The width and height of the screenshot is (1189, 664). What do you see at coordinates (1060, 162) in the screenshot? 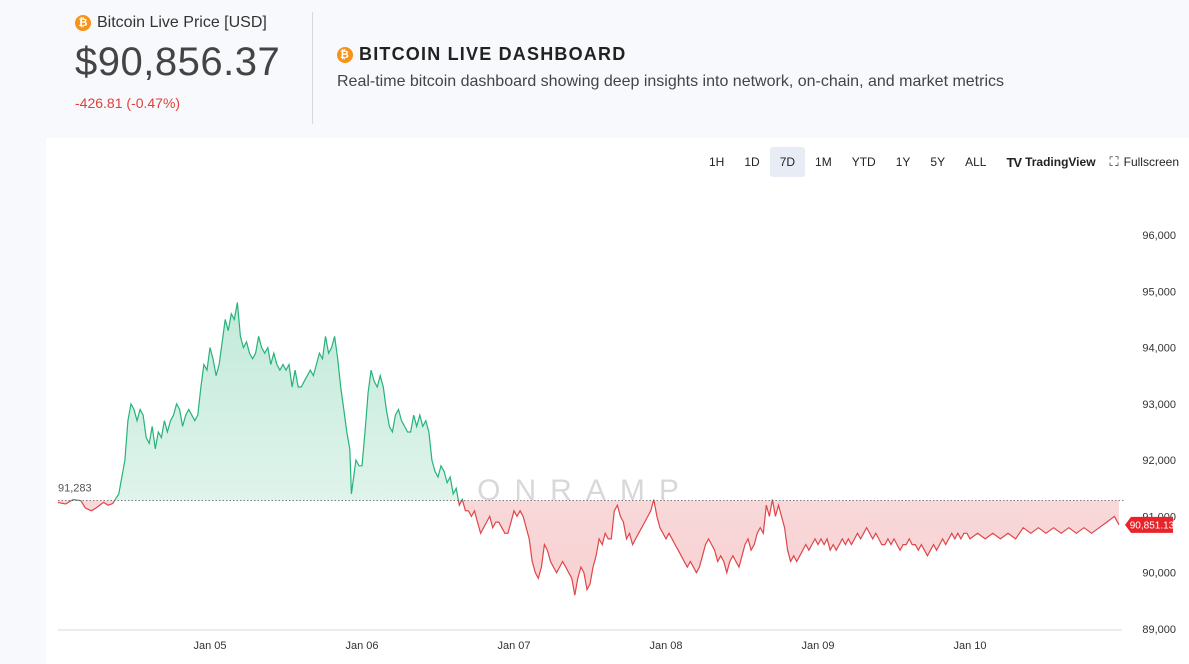
I see `tradingview-label: TradingView` at bounding box center [1060, 162].